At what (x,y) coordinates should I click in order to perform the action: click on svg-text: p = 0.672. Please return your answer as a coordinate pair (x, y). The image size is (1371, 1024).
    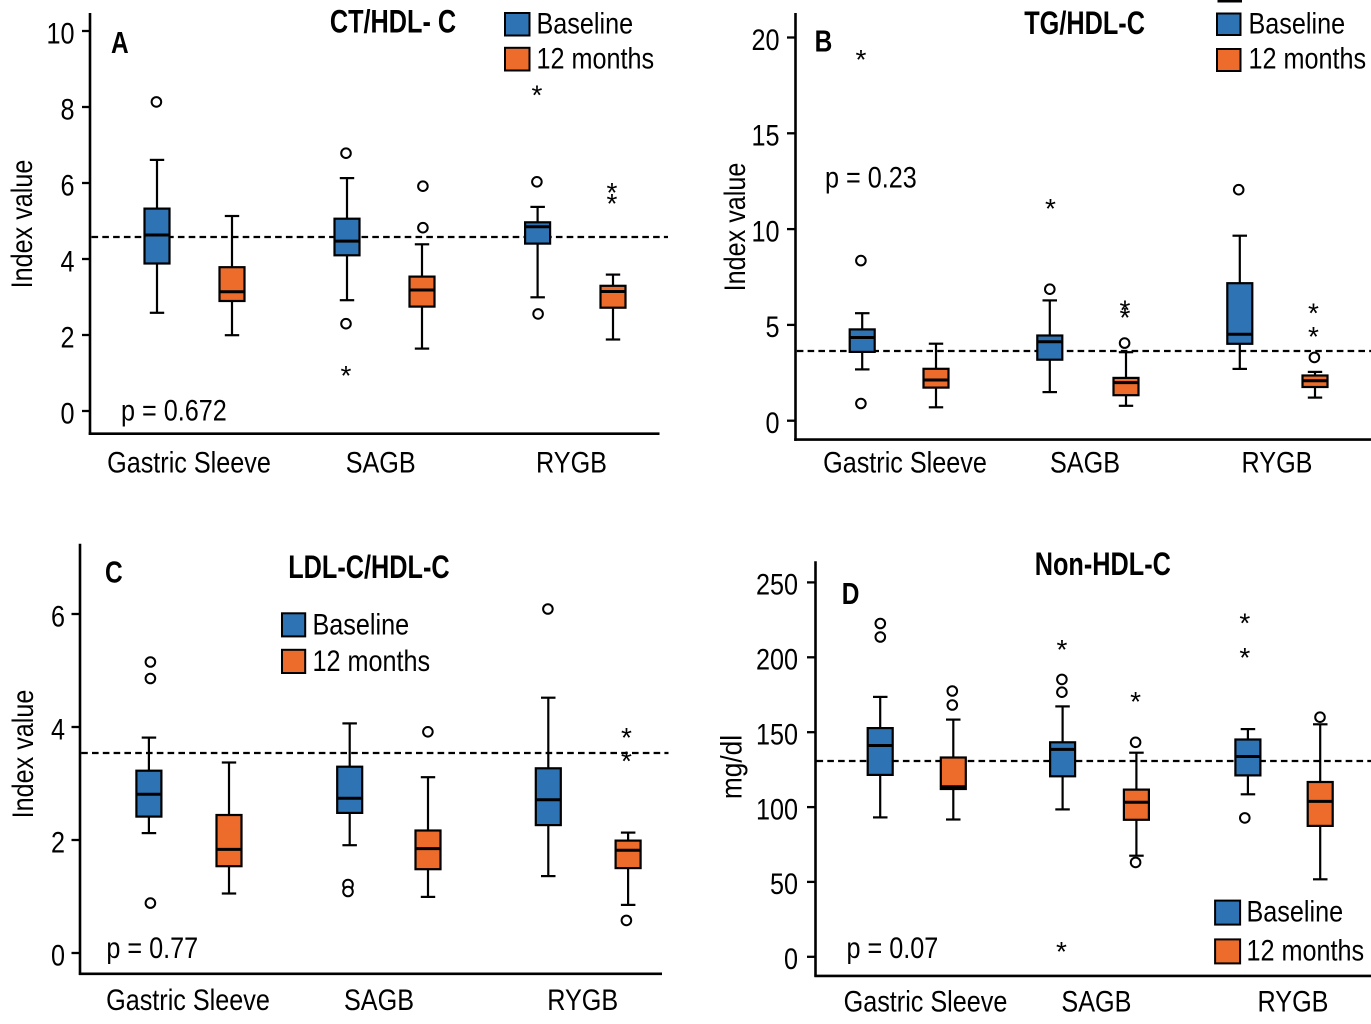
    Looking at the image, I should click on (174, 411).